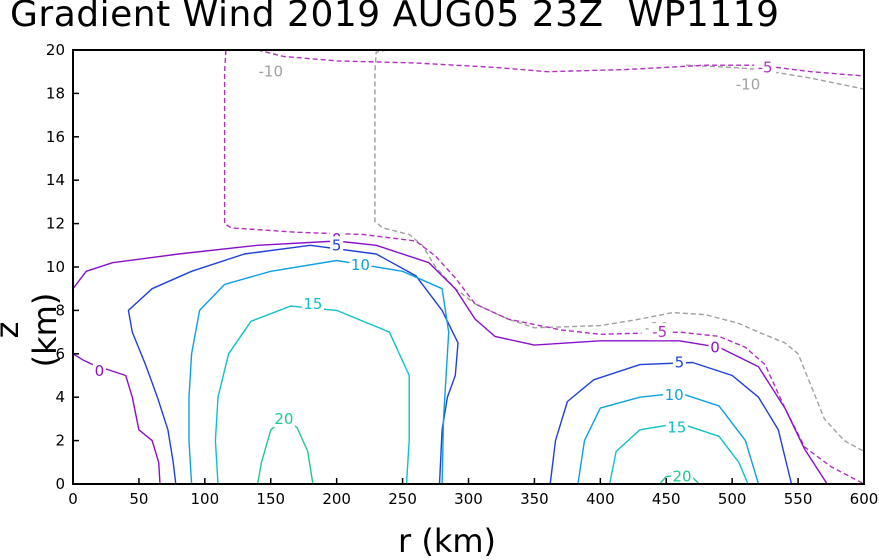 Image resolution: width=879 pixels, height=560 pixels. Describe the element at coordinates (205, 499) in the screenshot. I see `x-tick-label: 100` at that location.